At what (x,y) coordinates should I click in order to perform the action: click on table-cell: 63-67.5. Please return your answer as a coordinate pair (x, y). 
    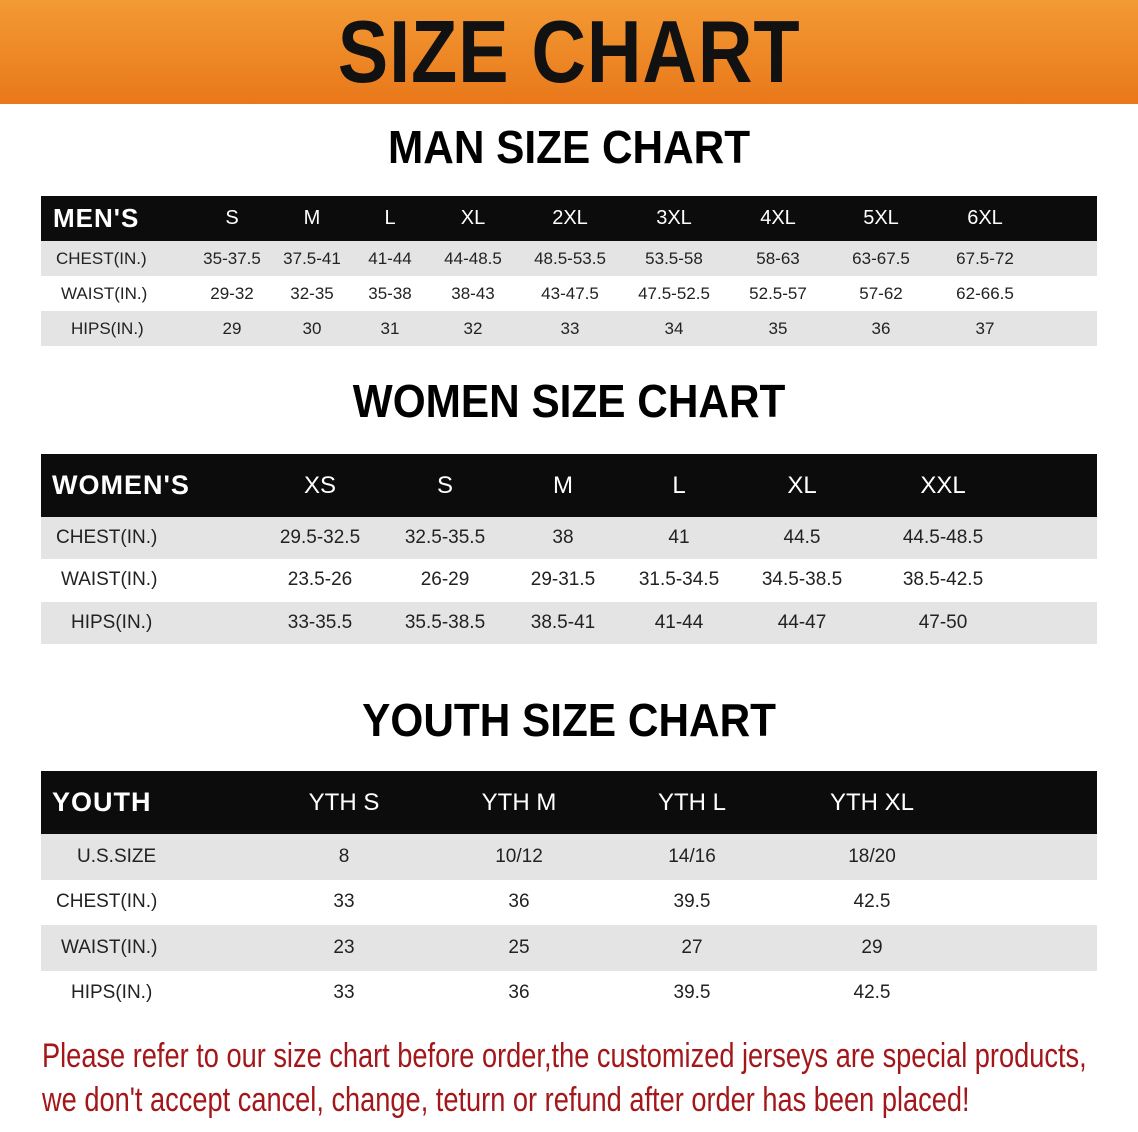
    Looking at the image, I should click on (881, 258).